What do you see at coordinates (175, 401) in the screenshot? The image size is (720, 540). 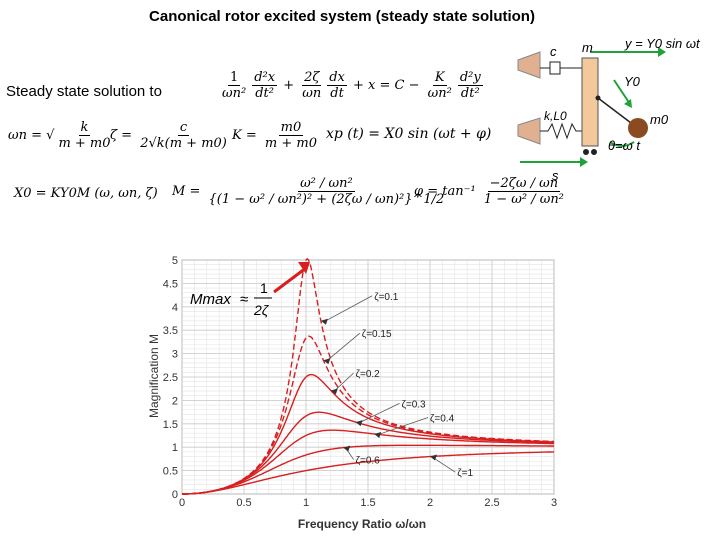 I see `y-tick-label: 2` at bounding box center [175, 401].